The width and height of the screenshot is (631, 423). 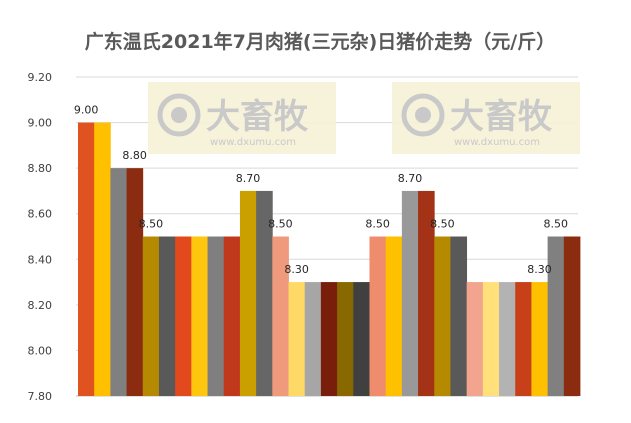 I want to click on y-tick-label: 8.40, so click(x=40, y=259).